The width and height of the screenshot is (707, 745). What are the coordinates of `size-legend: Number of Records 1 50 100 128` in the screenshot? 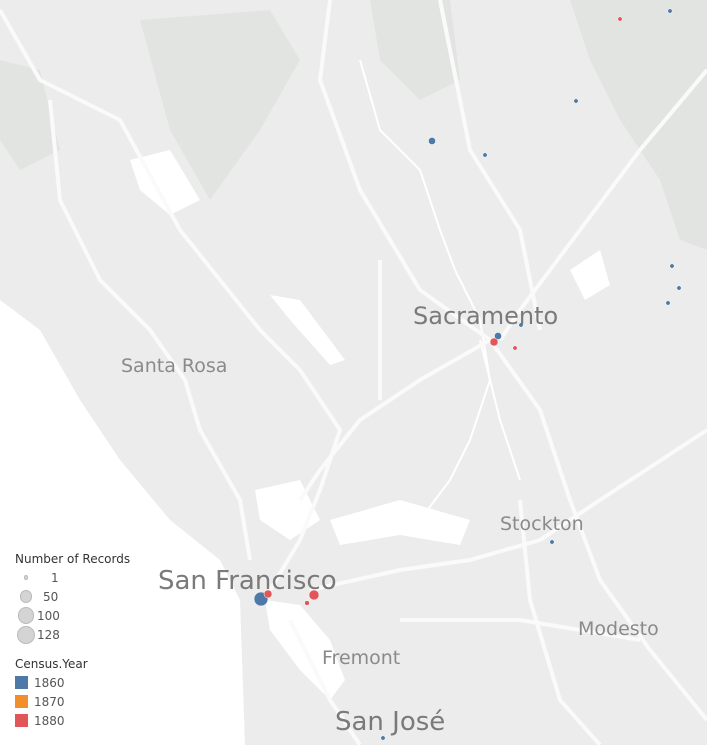 It's located at (72, 598).